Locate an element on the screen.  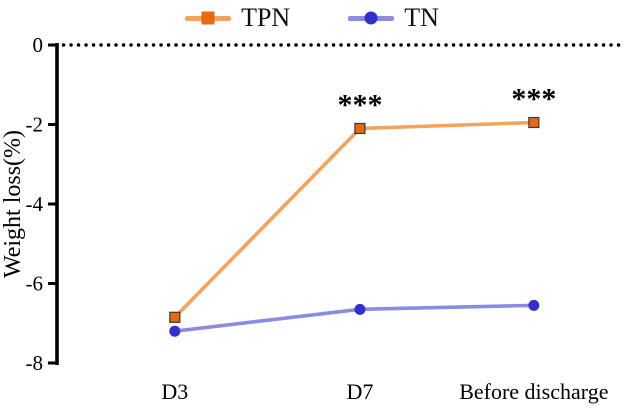
legend-item-tpn: TPN is located at coordinates (237, 18).